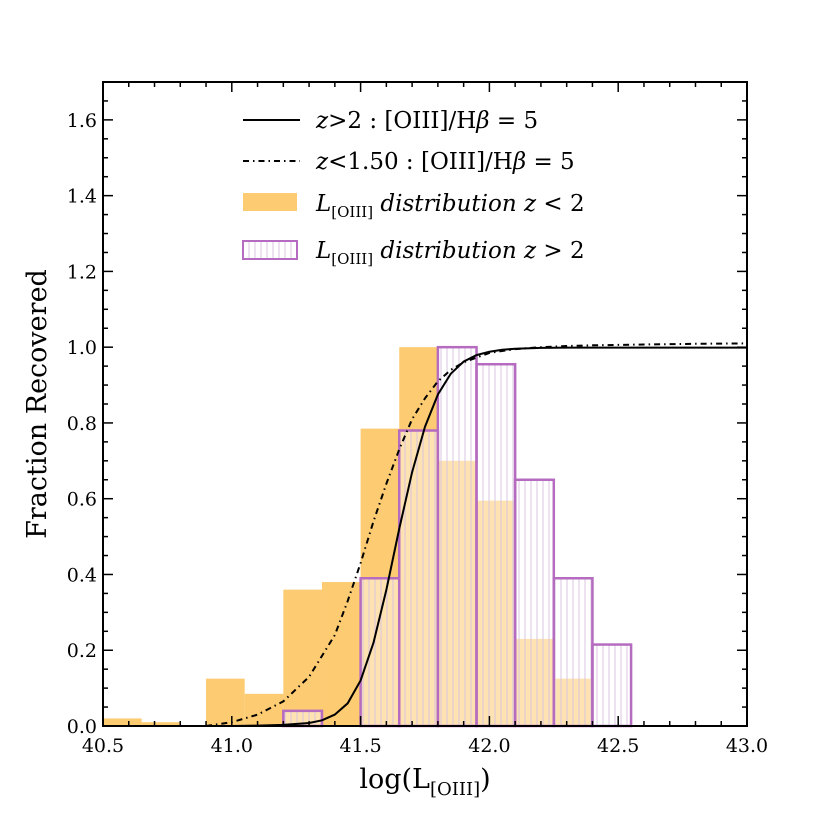  Describe the element at coordinates (82, 121) in the screenshot. I see `y-tick-label: 1.6` at that location.